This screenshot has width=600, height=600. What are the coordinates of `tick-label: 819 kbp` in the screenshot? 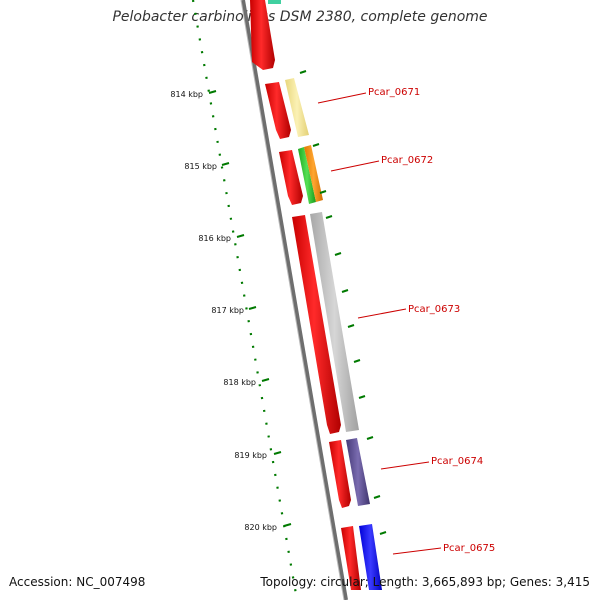 It's located at (250, 455).